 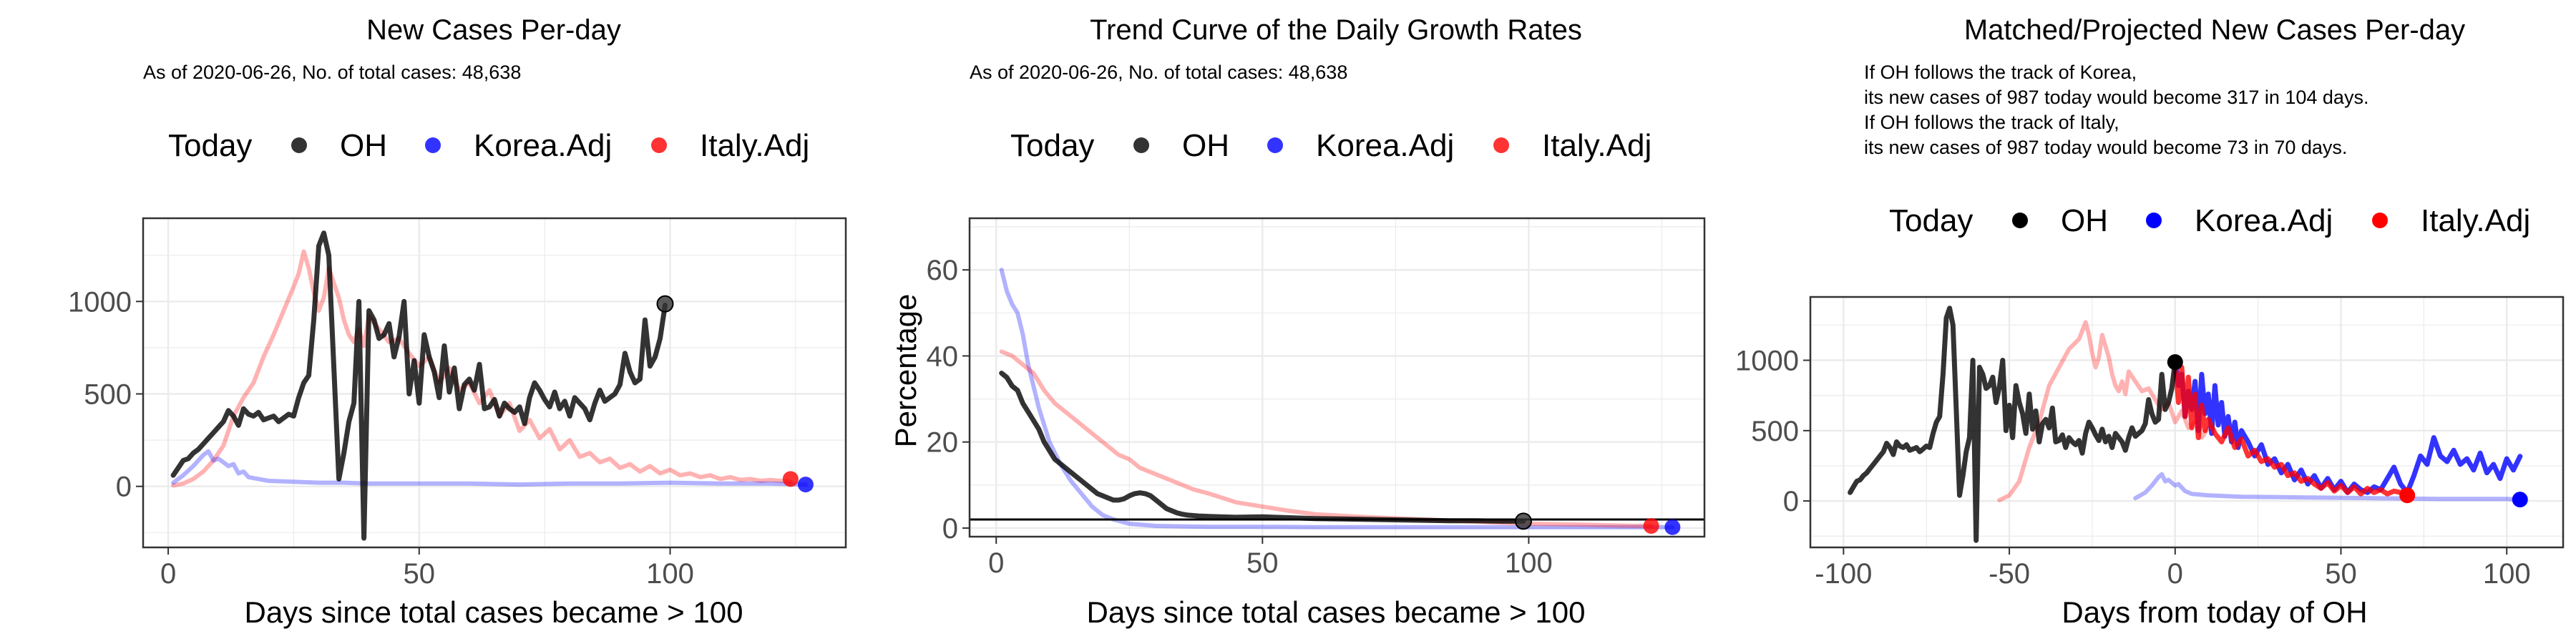 What do you see at coordinates (1336, 30) in the screenshot?
I see `chart-title: Trend Curve of the Daily Growth Rates` at bounding box center [1336, 30].